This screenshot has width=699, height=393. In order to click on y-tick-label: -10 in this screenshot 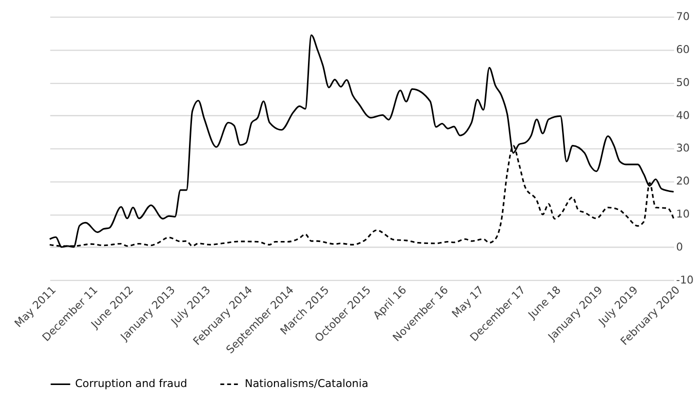, I will do `click(685, 279)`.